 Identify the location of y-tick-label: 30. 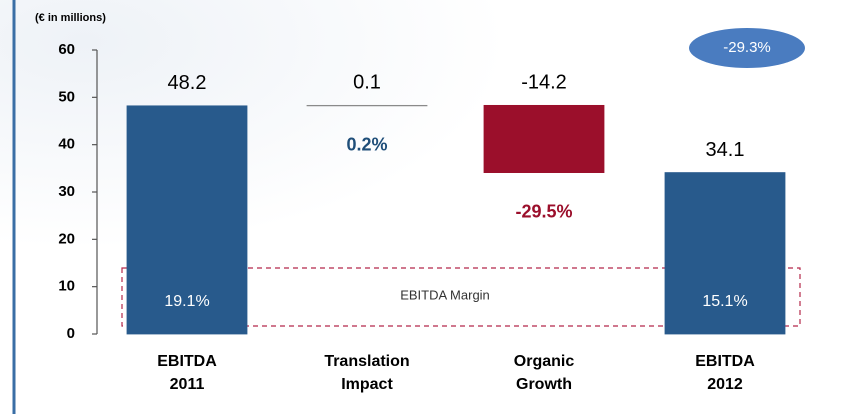
(66, 191).